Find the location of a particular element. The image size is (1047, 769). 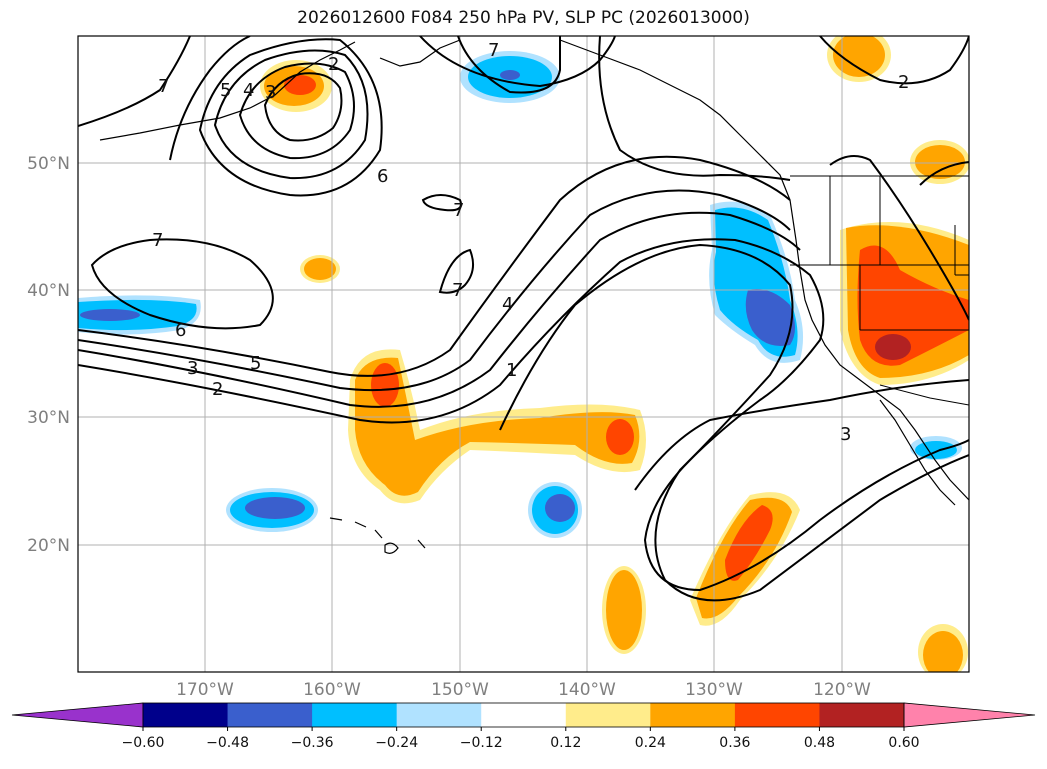

lat-label: 40°N is located at coordinates (48, 291).